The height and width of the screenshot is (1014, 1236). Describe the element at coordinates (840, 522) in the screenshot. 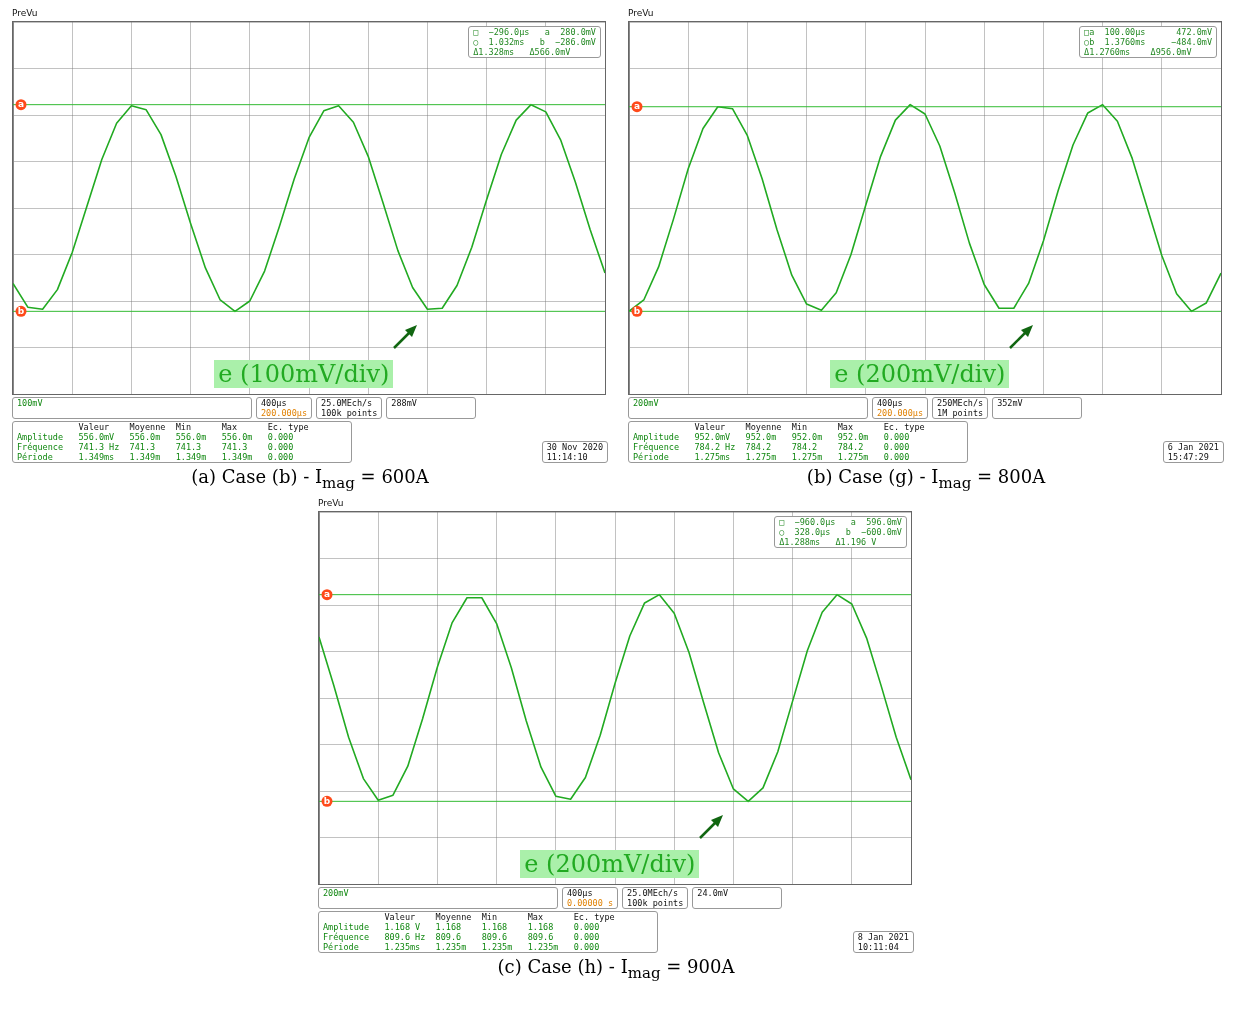

I see `text: □ −960.0µs a 596.0mV` at that location.